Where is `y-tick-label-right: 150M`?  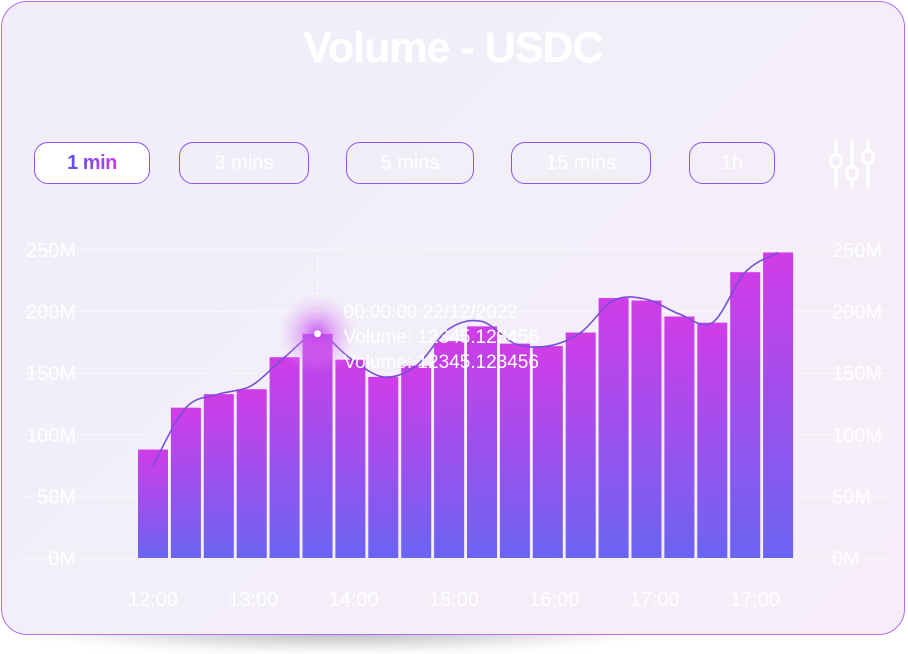 y-tick-label-right: 150M is located at coordinates (857, 374).